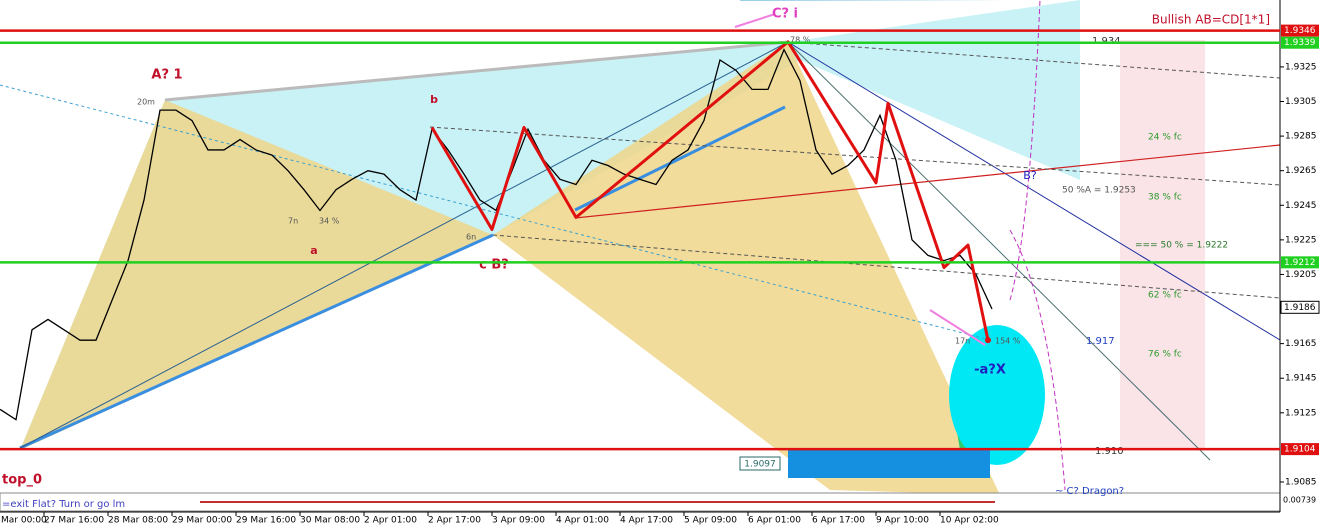 The width and height of the screenshot is (1321, 527). Describe the element at coordinates (785, 14) in the screenshot. I see `label: C? i` at that location.